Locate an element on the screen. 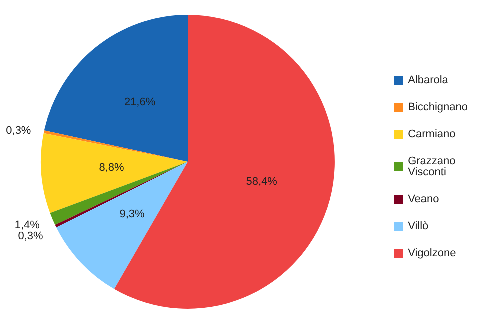 The image size is (481, 334). data-label: 8,8% is located at coordinates (112, 168).